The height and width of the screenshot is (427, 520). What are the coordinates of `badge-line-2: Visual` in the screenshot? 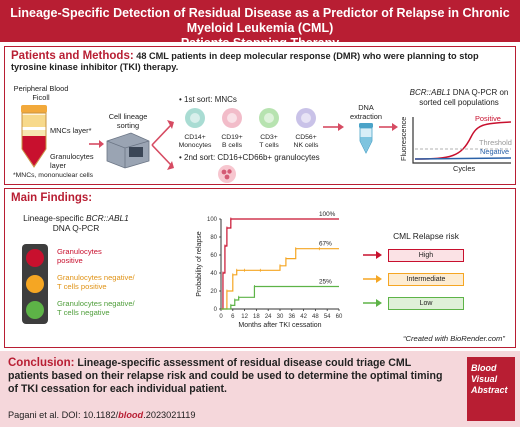 It's located at (484, 379).